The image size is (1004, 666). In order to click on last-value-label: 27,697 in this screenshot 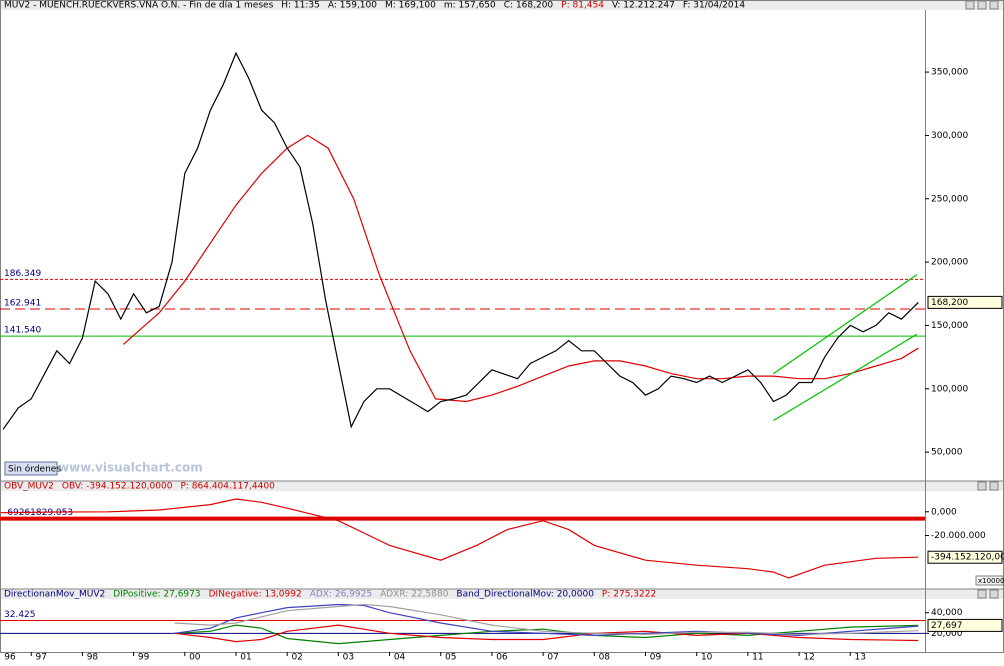, I will do `click(947, 626)`.